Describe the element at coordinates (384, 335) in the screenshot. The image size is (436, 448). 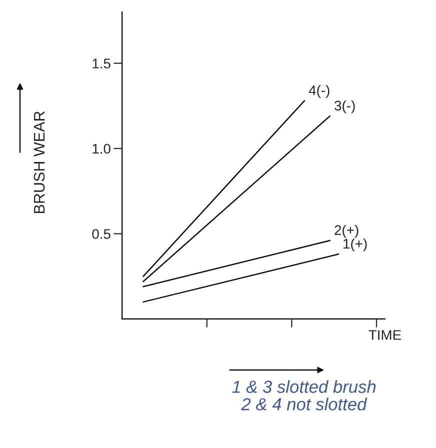
I see `x-axis-title: TIME` at that location.